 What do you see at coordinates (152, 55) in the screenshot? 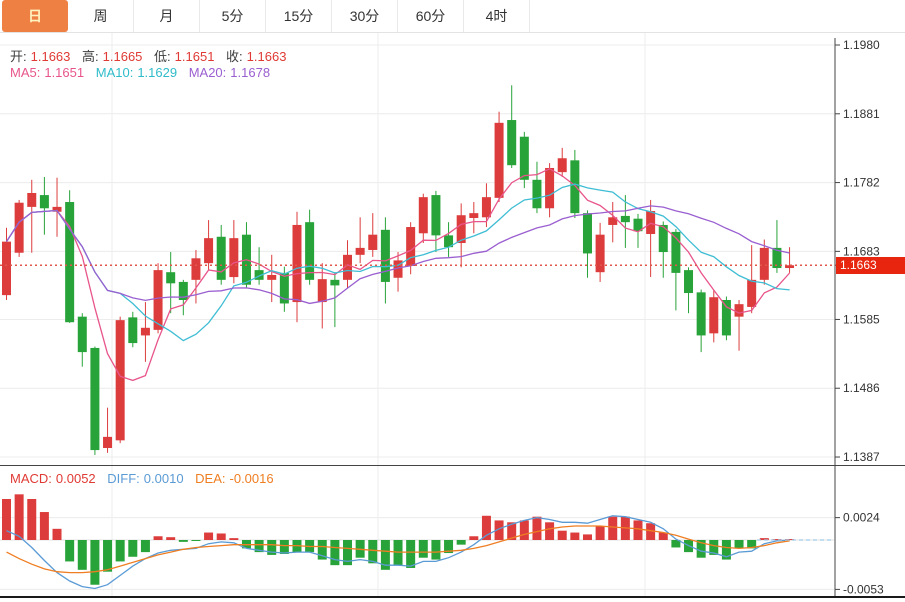
I see `ohlc-readout: 开: 1.1663 高: 1.1665 低: 1.1651 收: 1.1663` at bounding box center [152, 55].